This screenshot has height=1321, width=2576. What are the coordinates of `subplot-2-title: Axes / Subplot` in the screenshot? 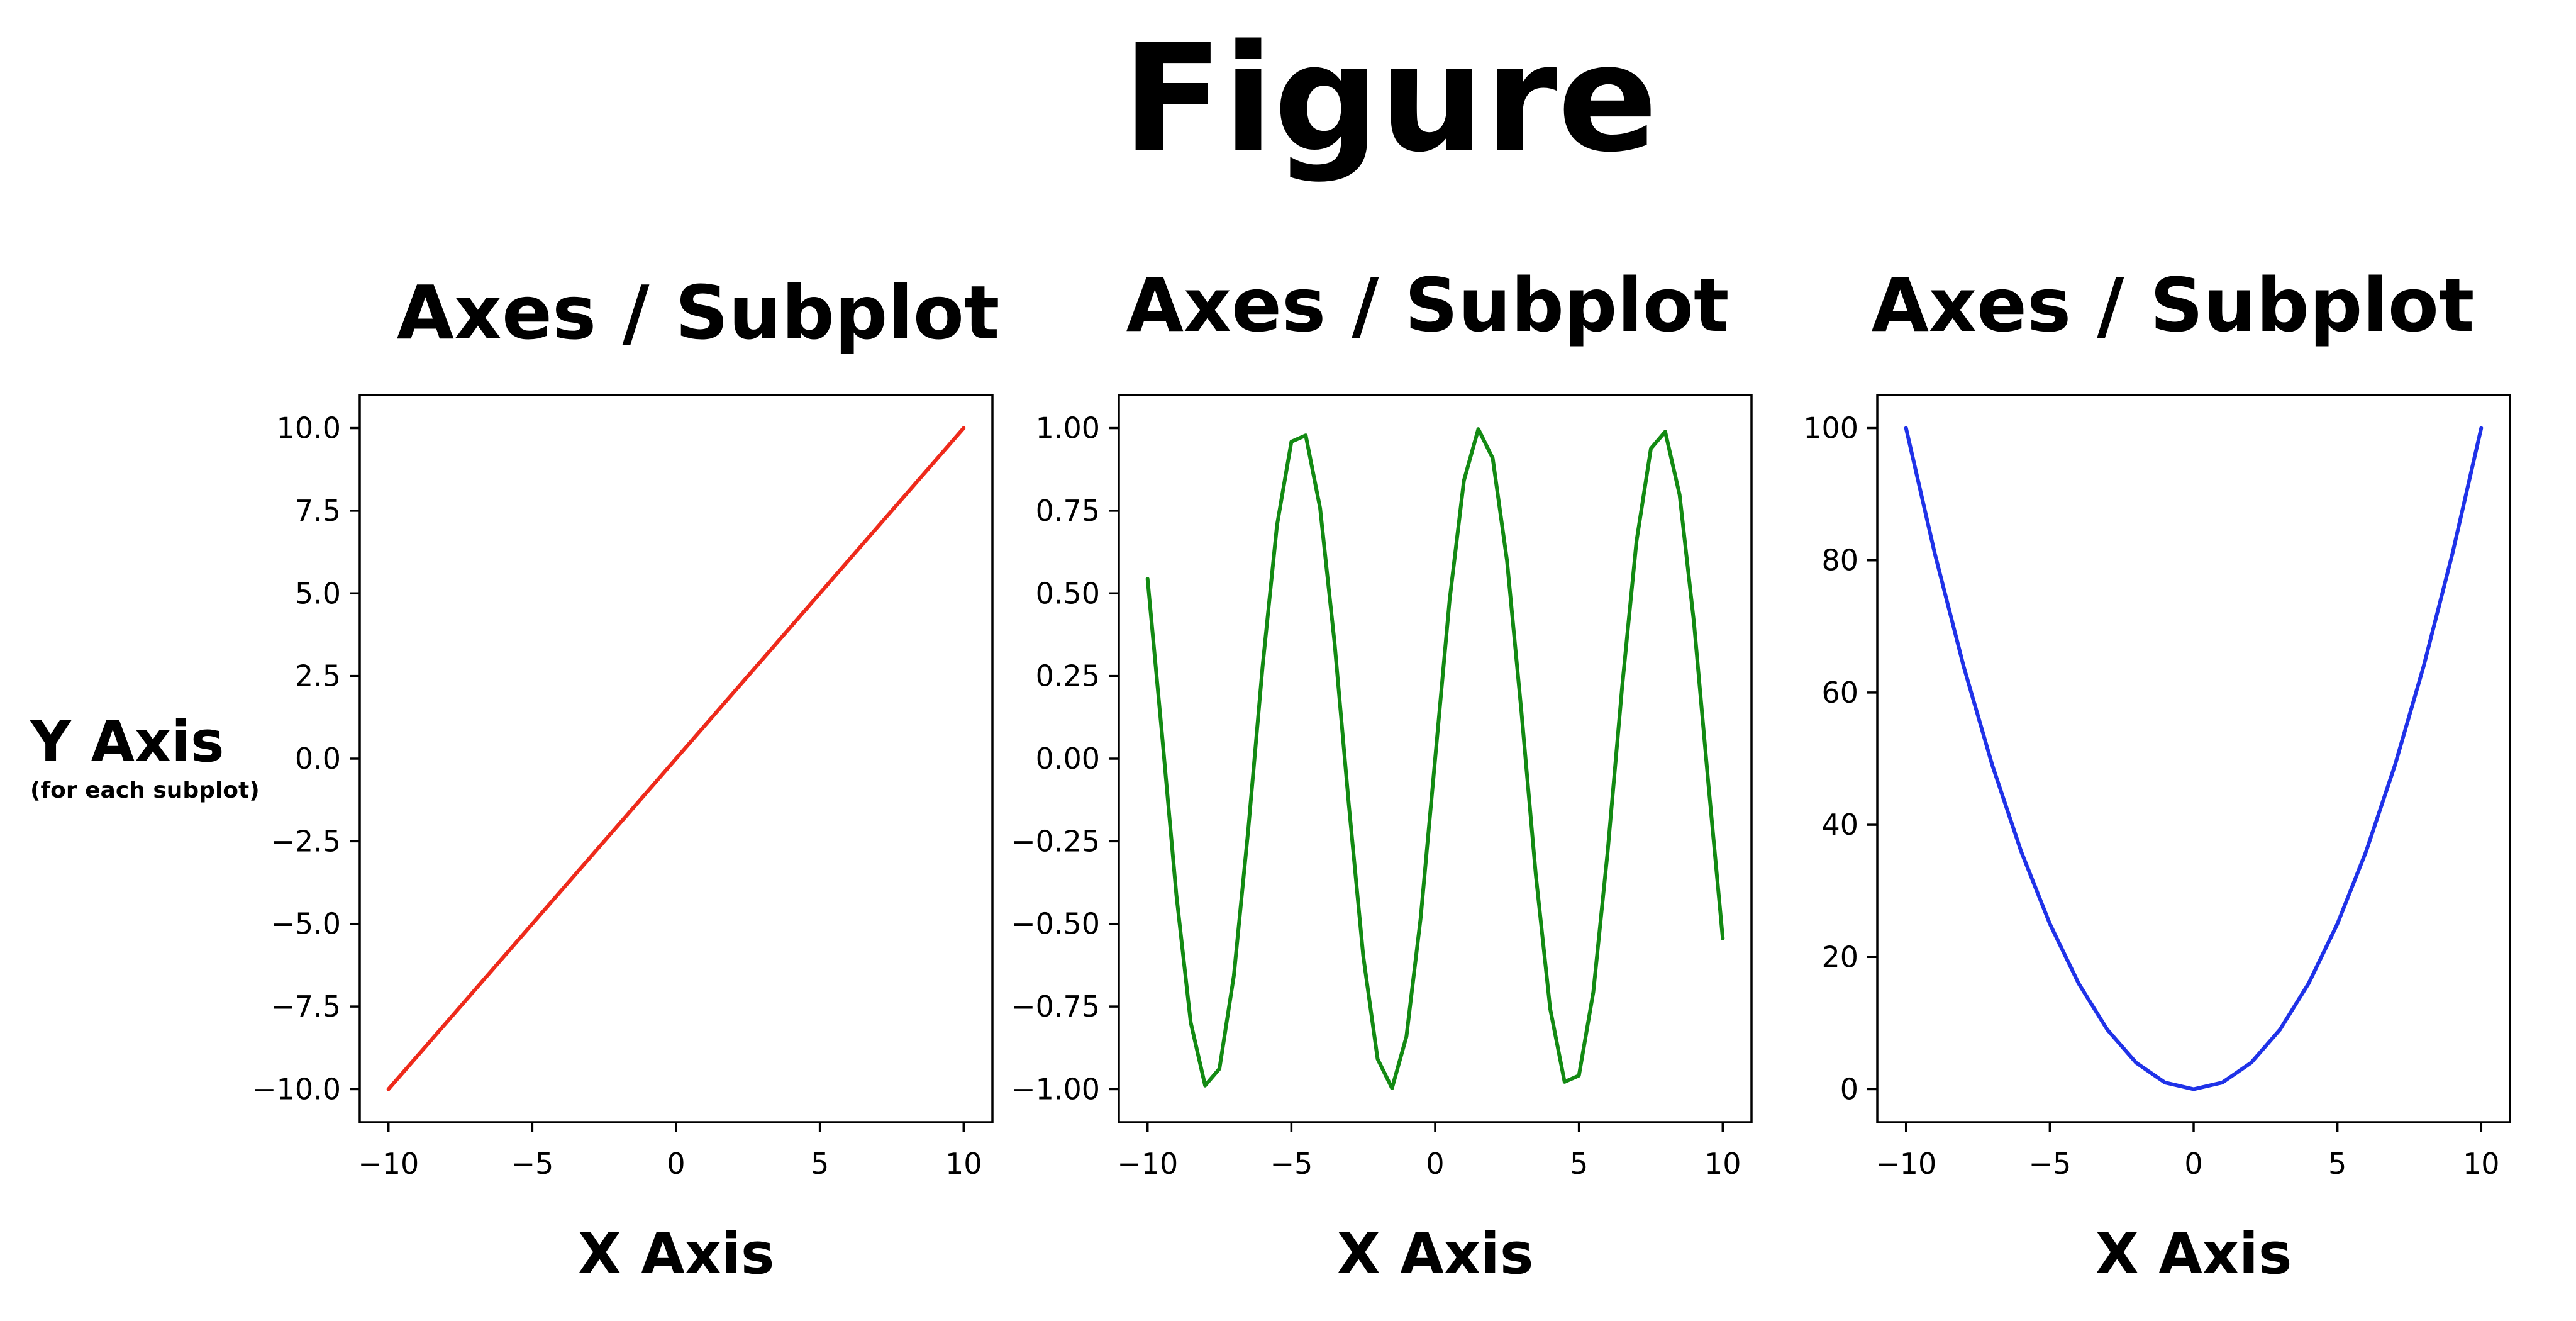 It's located at (1427, 305).